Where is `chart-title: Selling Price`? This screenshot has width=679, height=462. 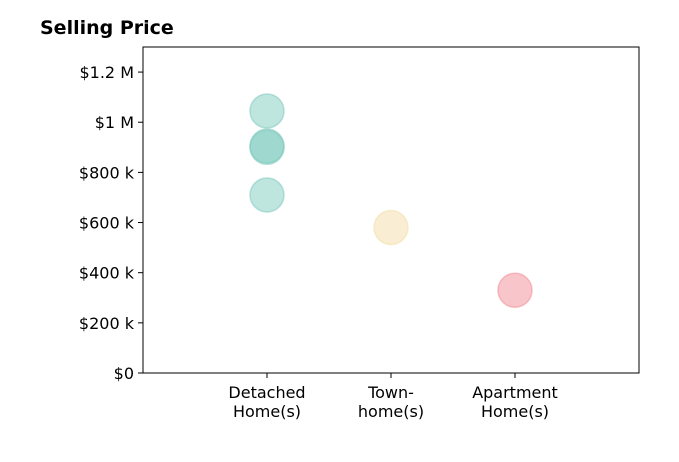
chart-title: Selling Price is located at coordinates (107, 28).